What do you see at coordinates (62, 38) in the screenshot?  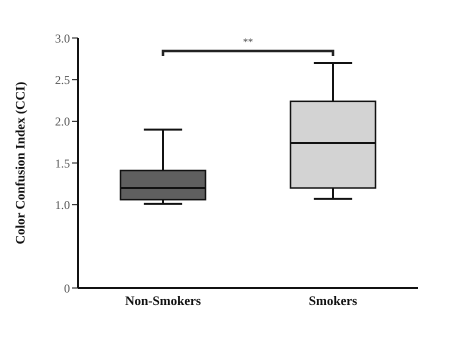 I see `y-tick-label: 3.0` at bounding box center [62, 38].